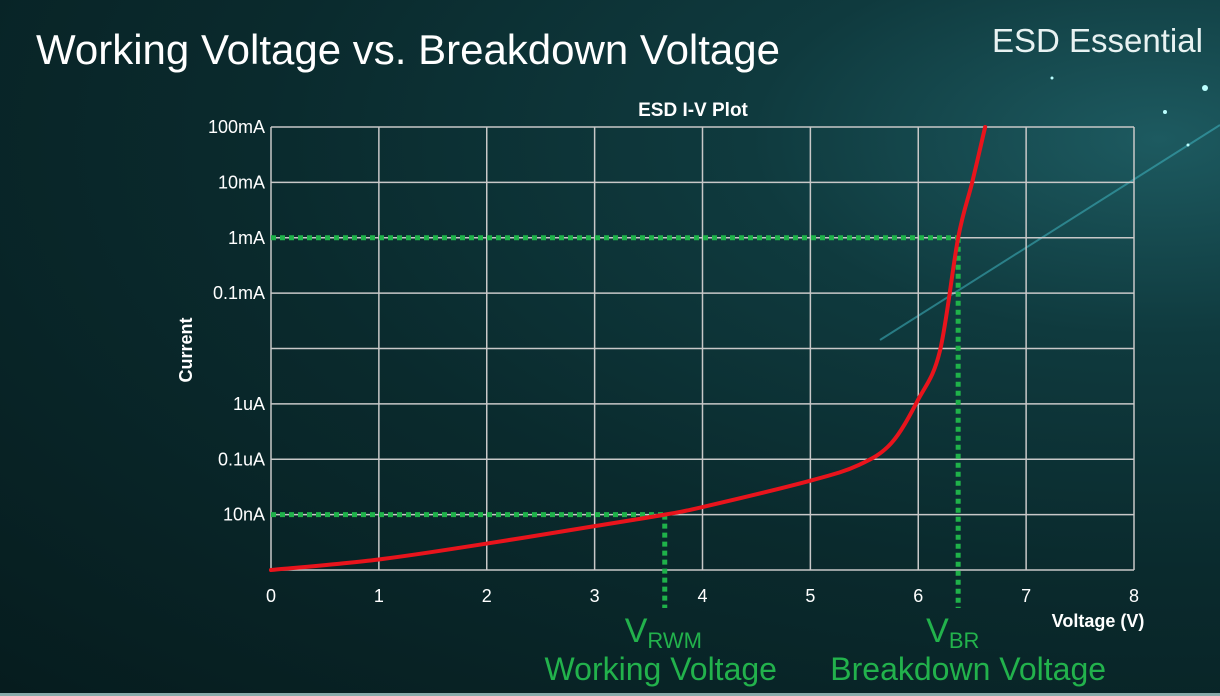 The height and width of the screenshot is (696, 1220). I want to click on y-axis-label: Current, so click(186, 349).